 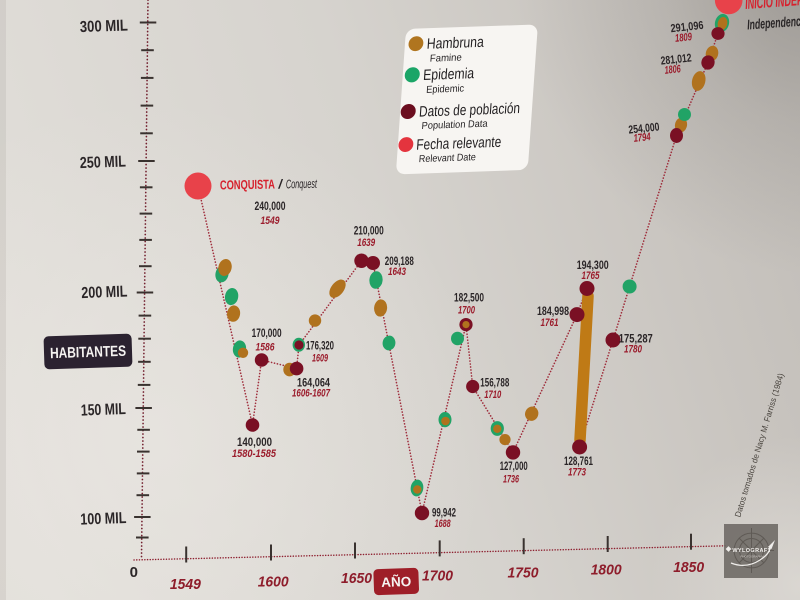 I want to click on svg-text: Epidemia, so click(x=449, y=74).